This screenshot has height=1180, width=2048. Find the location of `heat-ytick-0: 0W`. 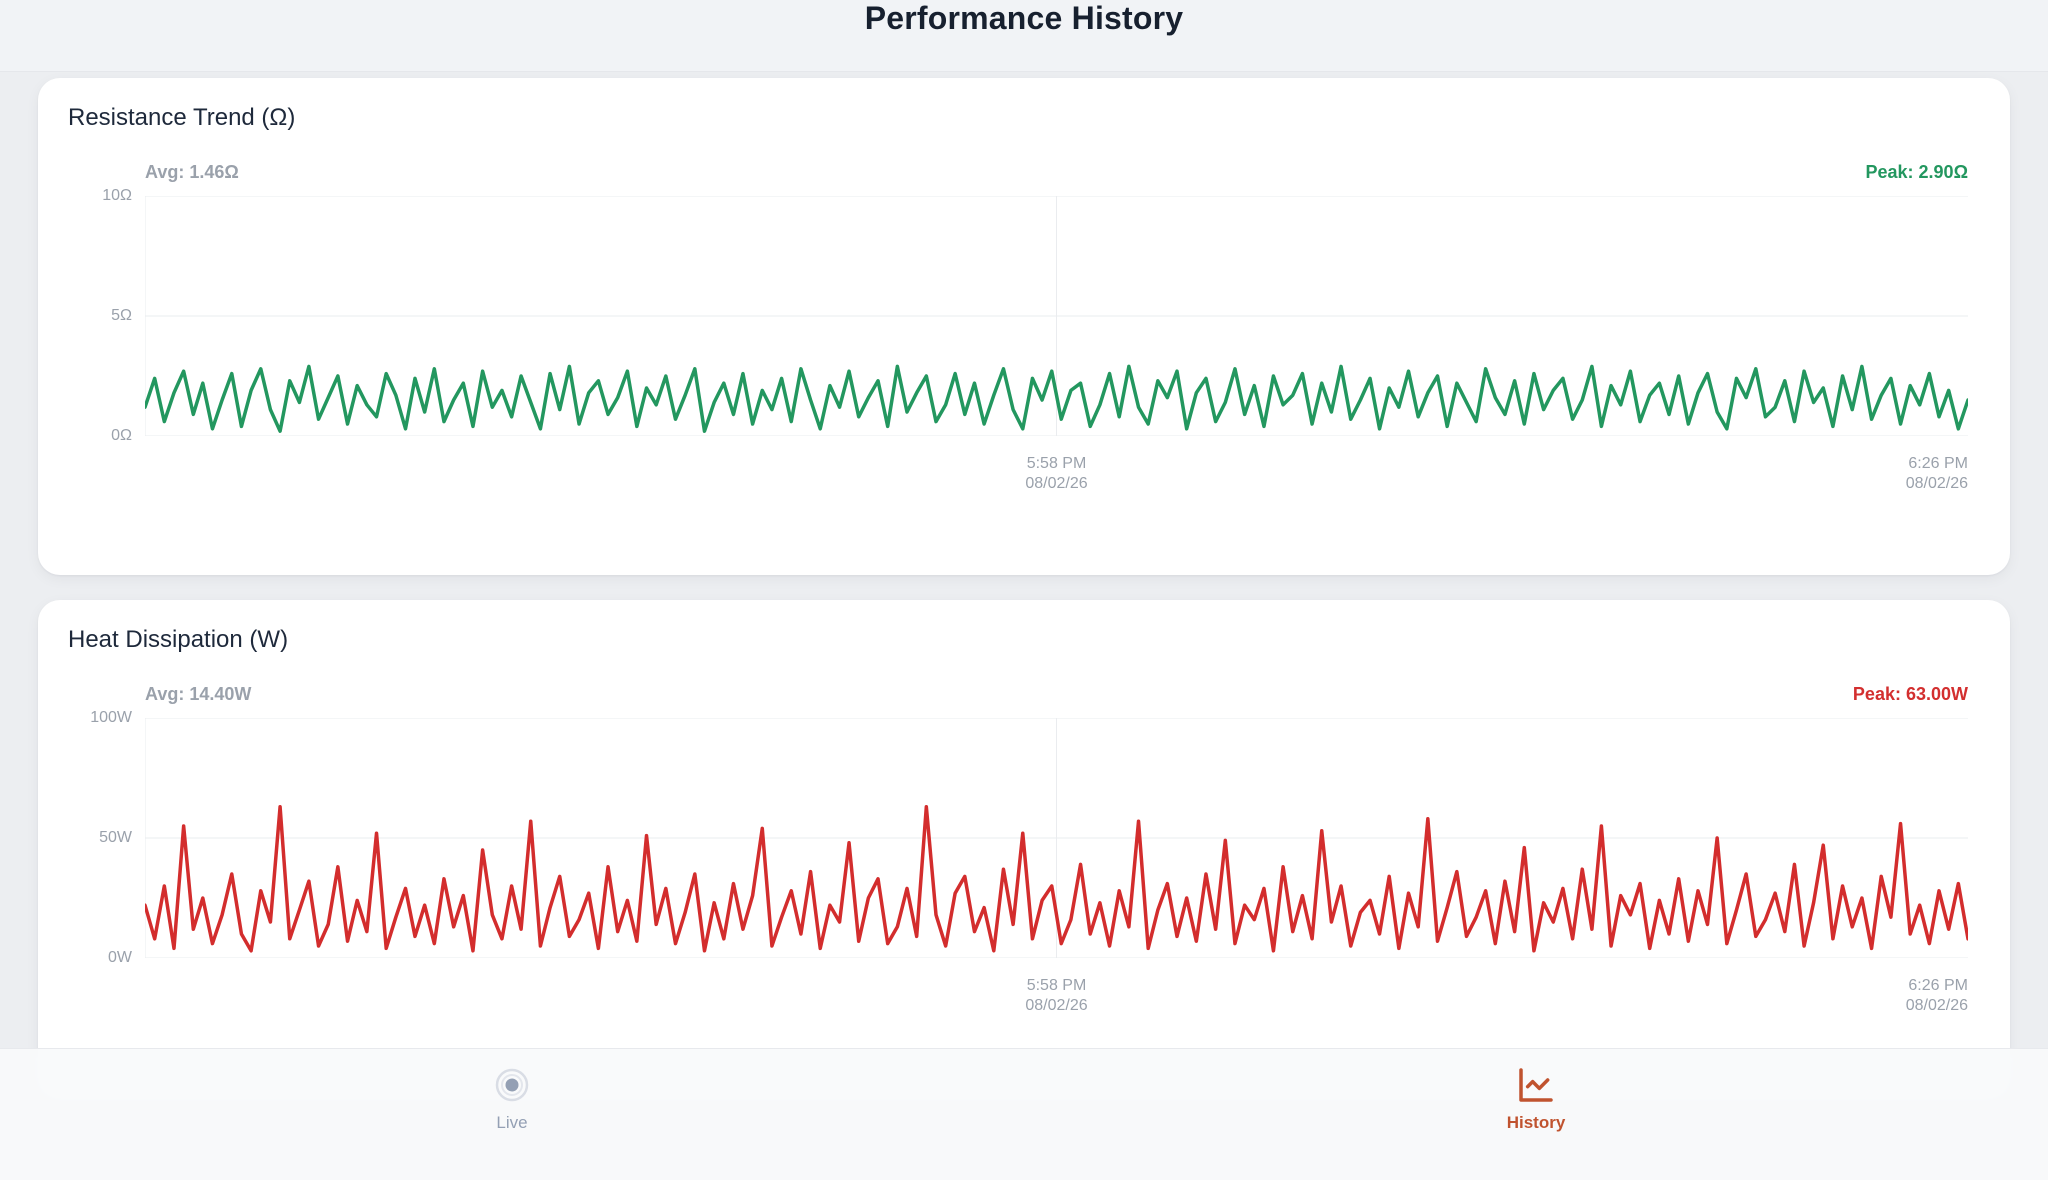

heat-ytick-0: 0W is located at coordinates (120, 957).